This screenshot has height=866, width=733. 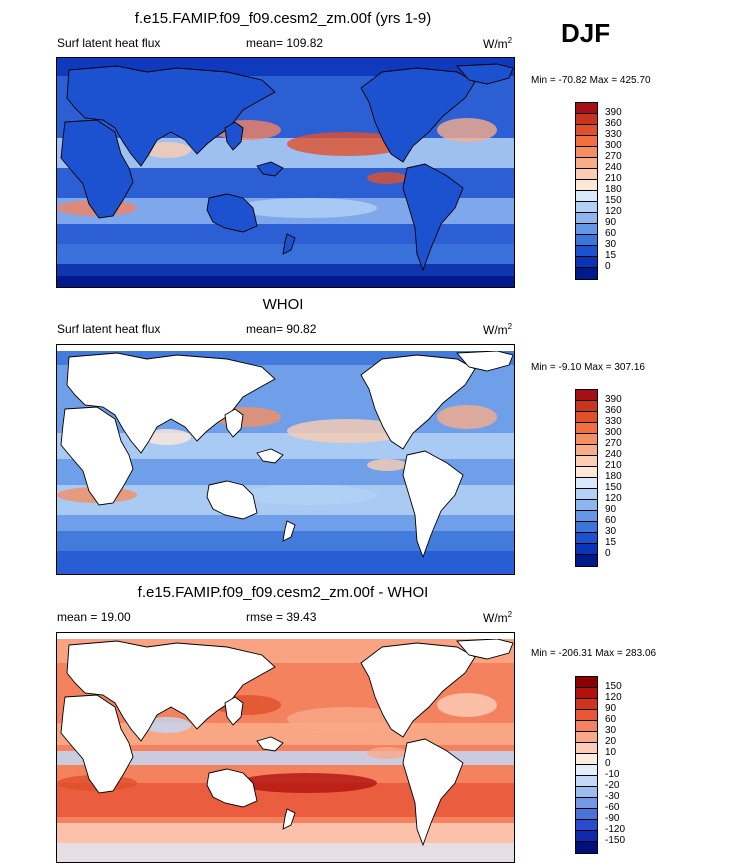 What do you see at coordinates (283, 304) in the screenshot?
I see `panel2-title: WHOI` at bounding box center [283, 304].